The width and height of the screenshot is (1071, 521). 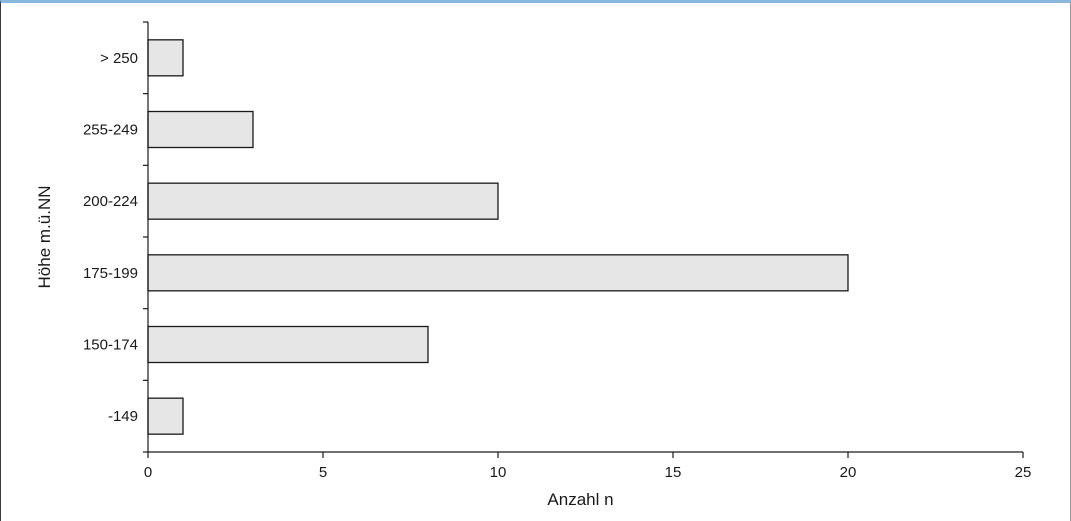 I want to click on y-tick-label: -149, so click(x=123, y=416).